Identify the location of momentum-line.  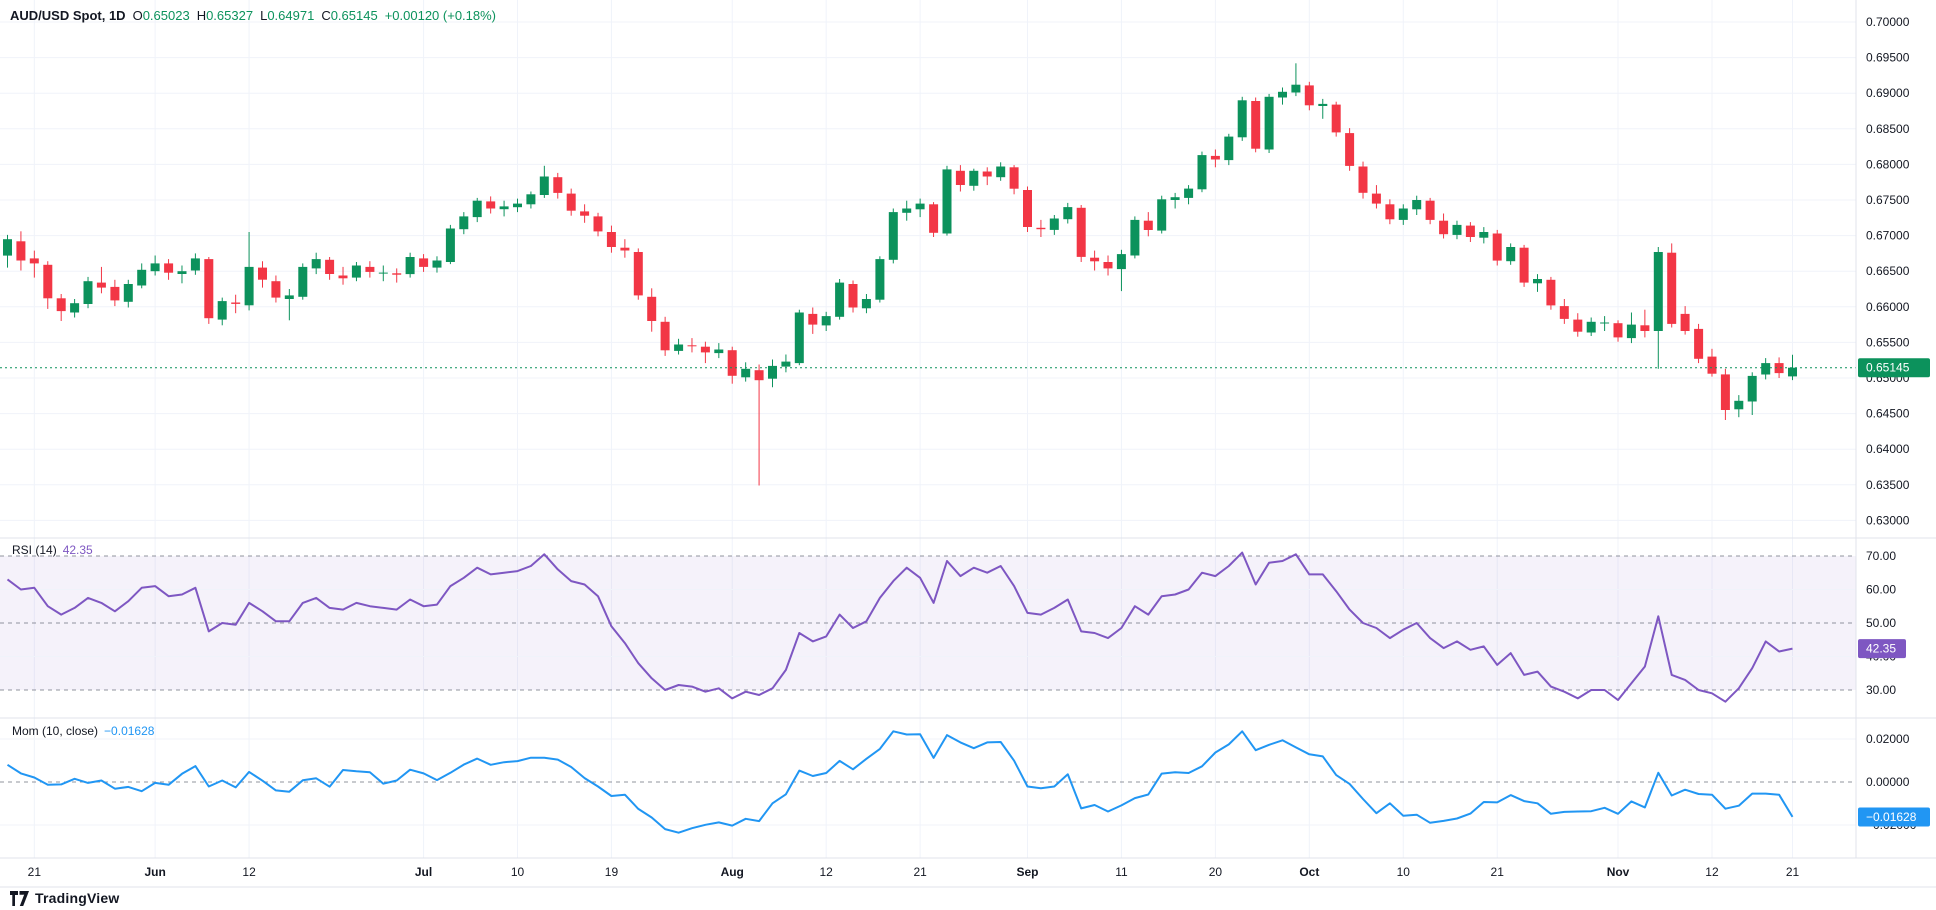
(900, 782).